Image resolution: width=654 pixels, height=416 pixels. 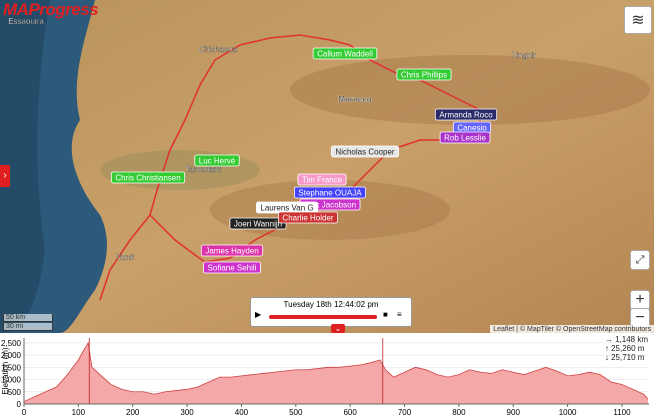 What do you see at coordinates (187, 412) in the screenshot?
I see `x-tick-label: 300` at bounding box center [187, 412].